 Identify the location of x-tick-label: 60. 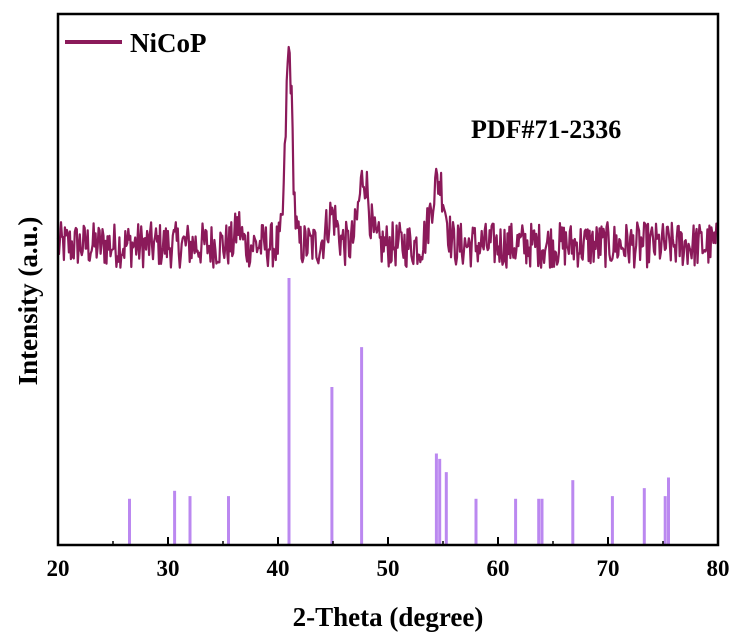
(498, 568).